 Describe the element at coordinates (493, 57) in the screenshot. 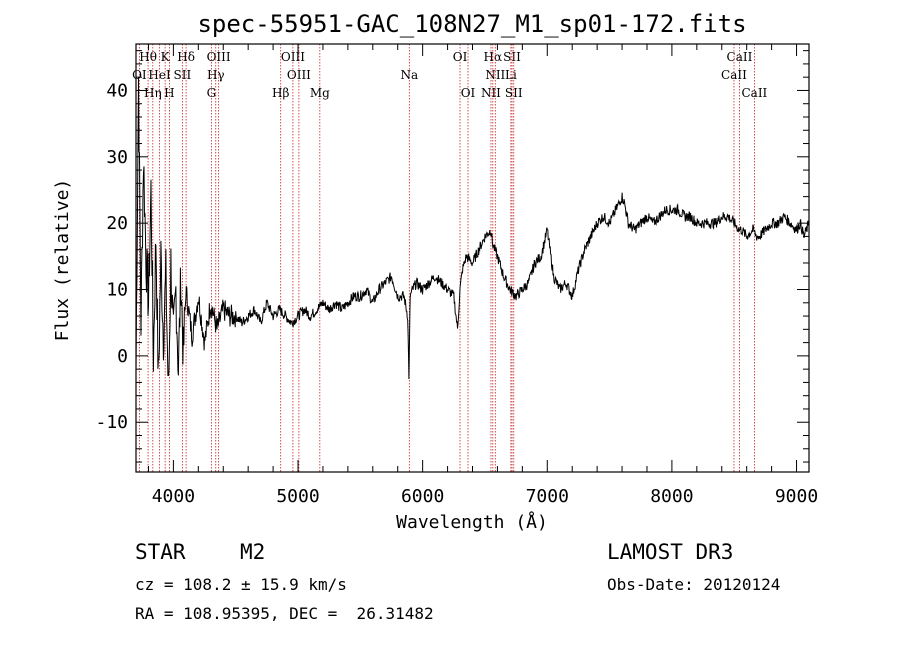

I see `spectral-line-label: Hα` at that location.